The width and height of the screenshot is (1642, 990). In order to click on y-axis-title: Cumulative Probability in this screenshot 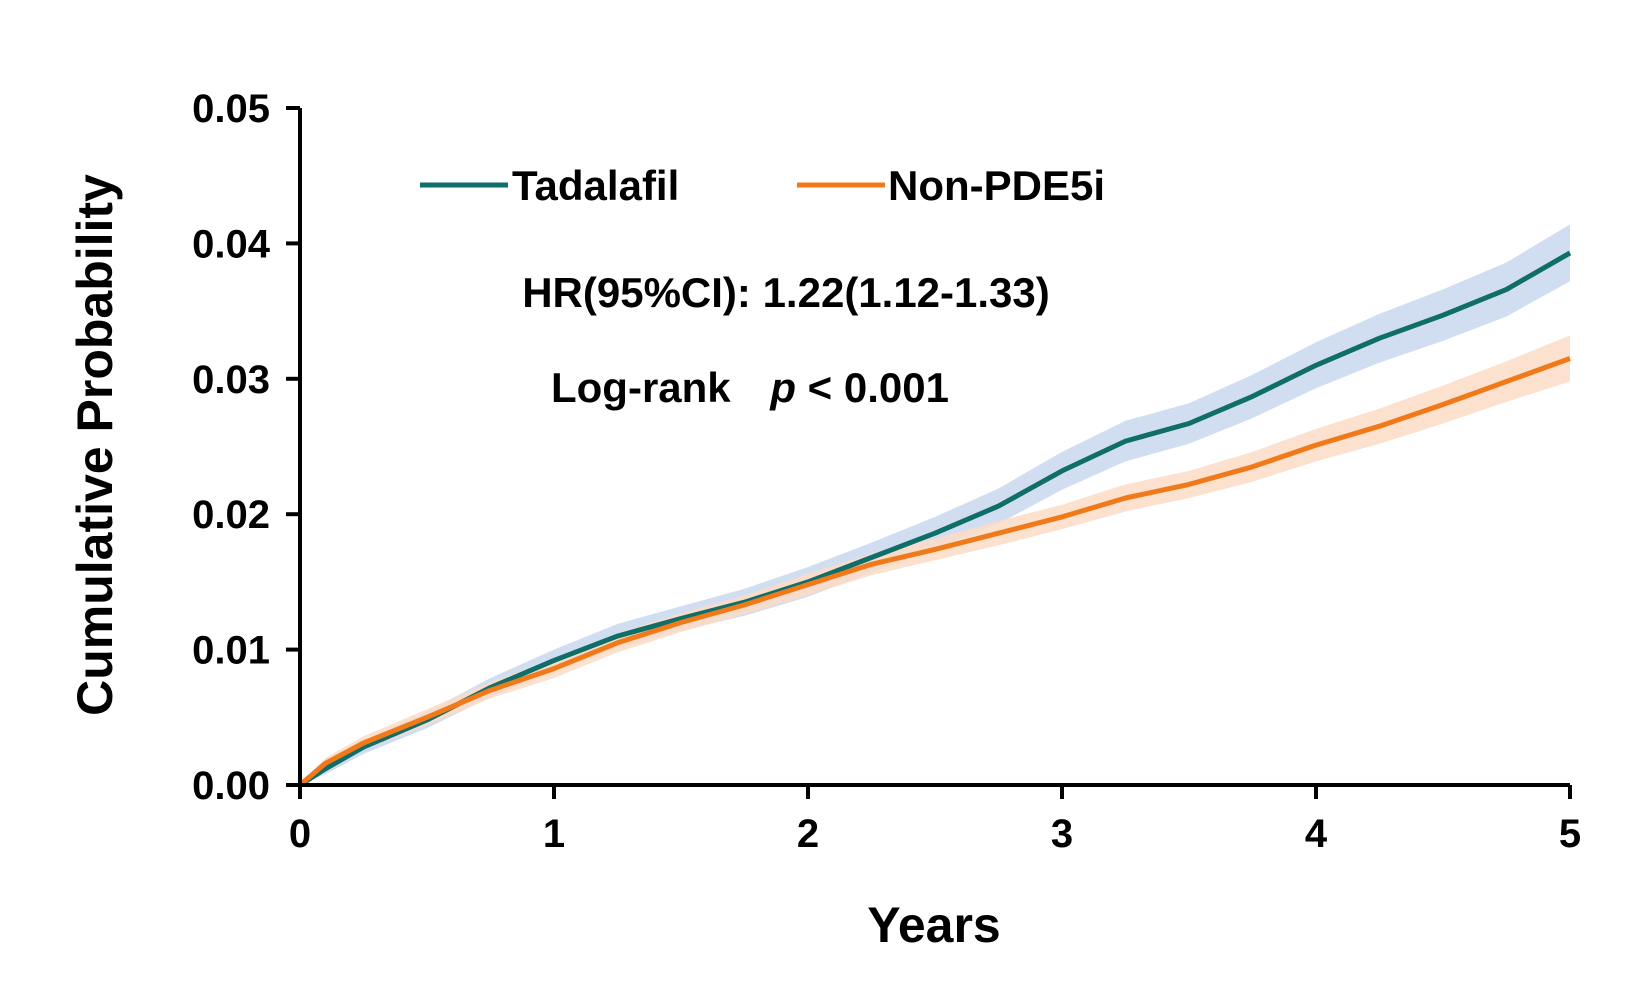, I will do `click(95, 445)`.